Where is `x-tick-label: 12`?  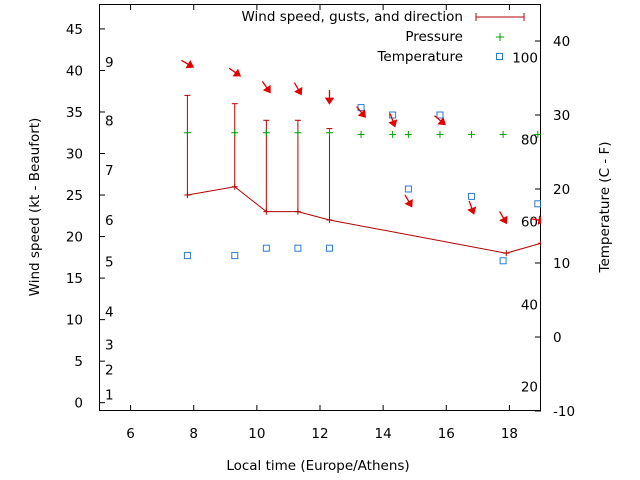 x-tick-label: 12 is located at coordinates (319, 434).